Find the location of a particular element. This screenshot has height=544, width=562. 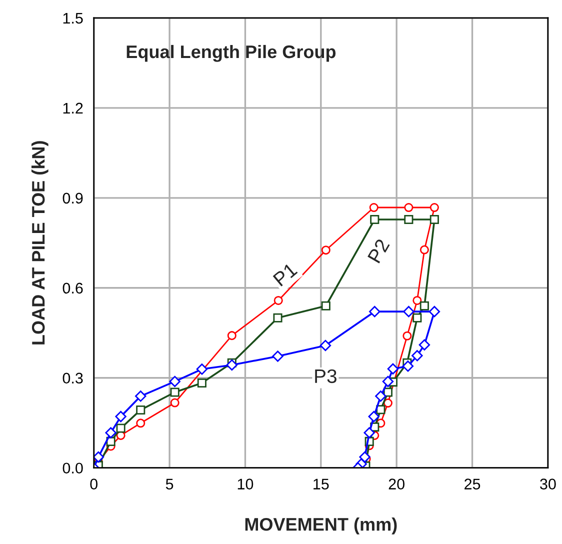

y-tick-label: 0.6 is located at coordinates (72, 288).